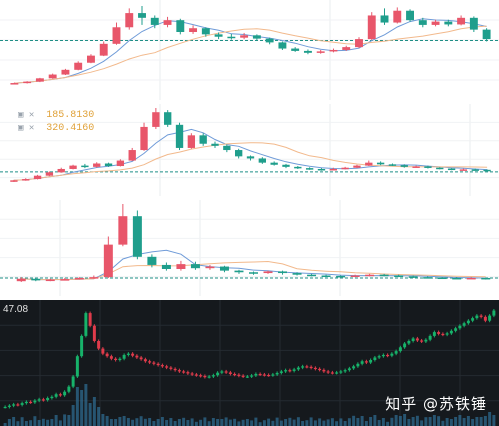  Describe the element at coordinates (70, 128) in the screenshot. I see `legend-value-2: 320.4160` at that location.